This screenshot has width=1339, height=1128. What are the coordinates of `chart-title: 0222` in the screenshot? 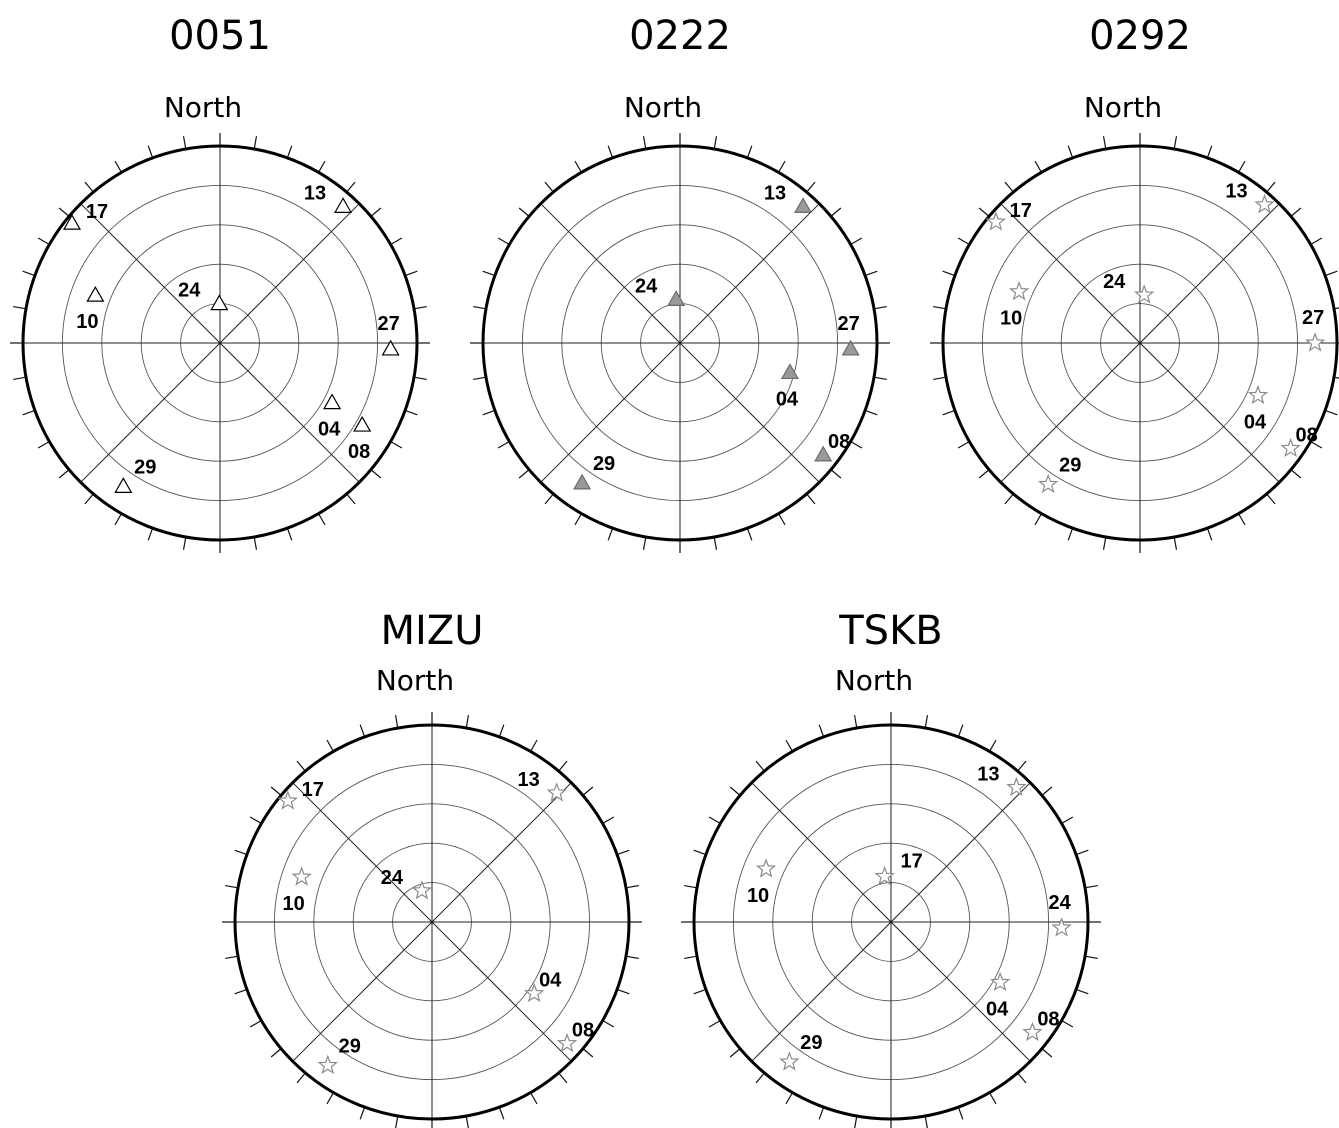 It's located at (680, 36).